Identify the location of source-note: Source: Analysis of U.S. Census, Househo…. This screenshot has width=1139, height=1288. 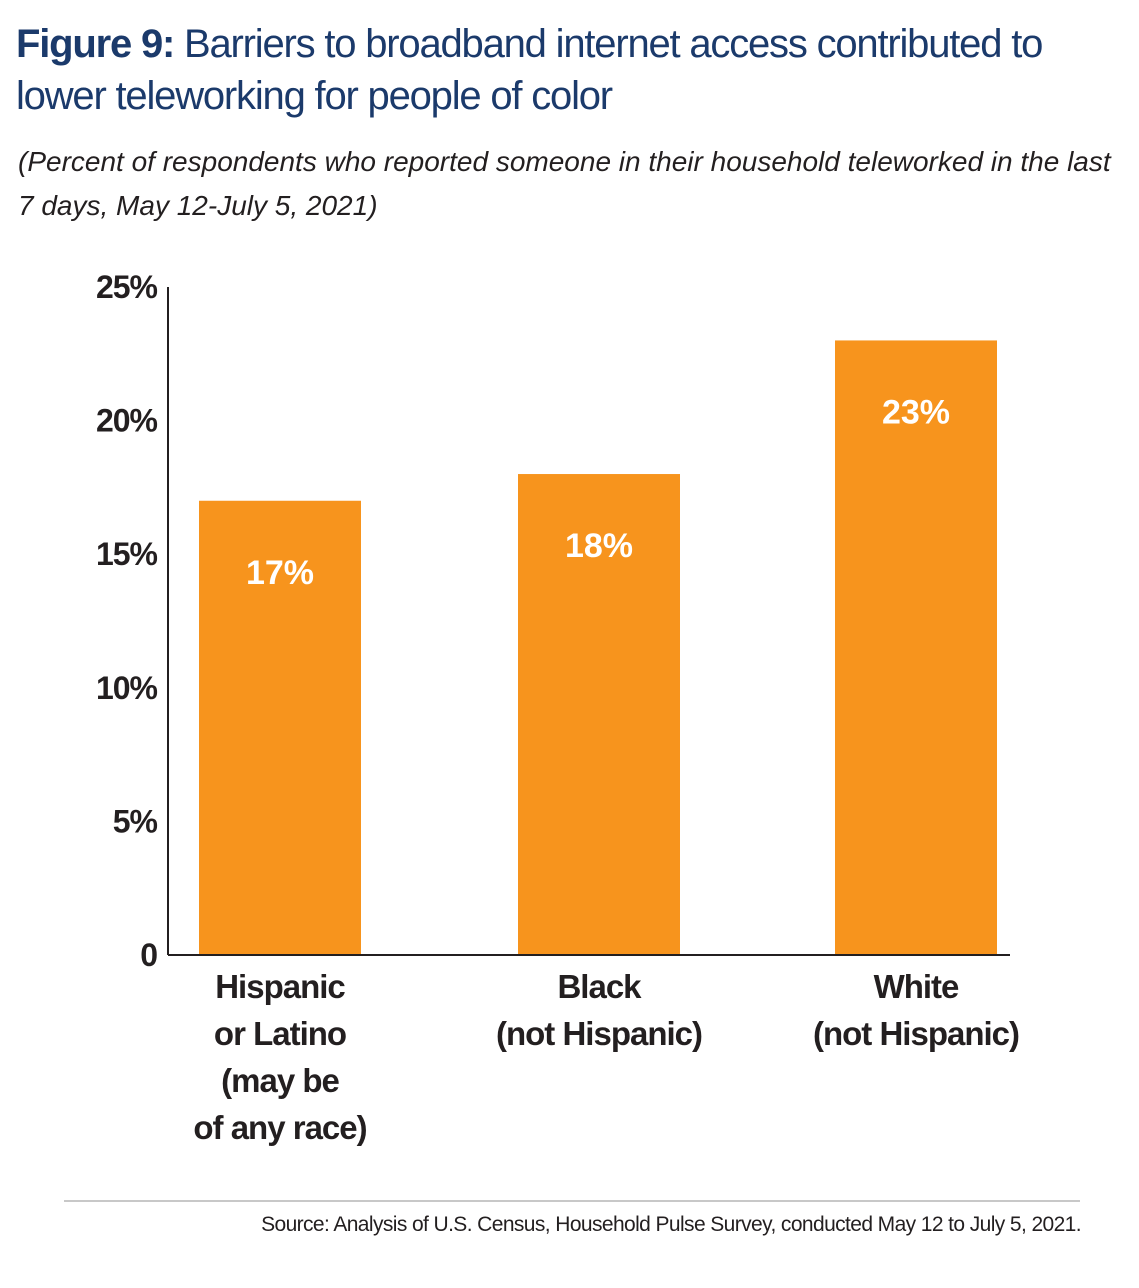
(671, 1224).